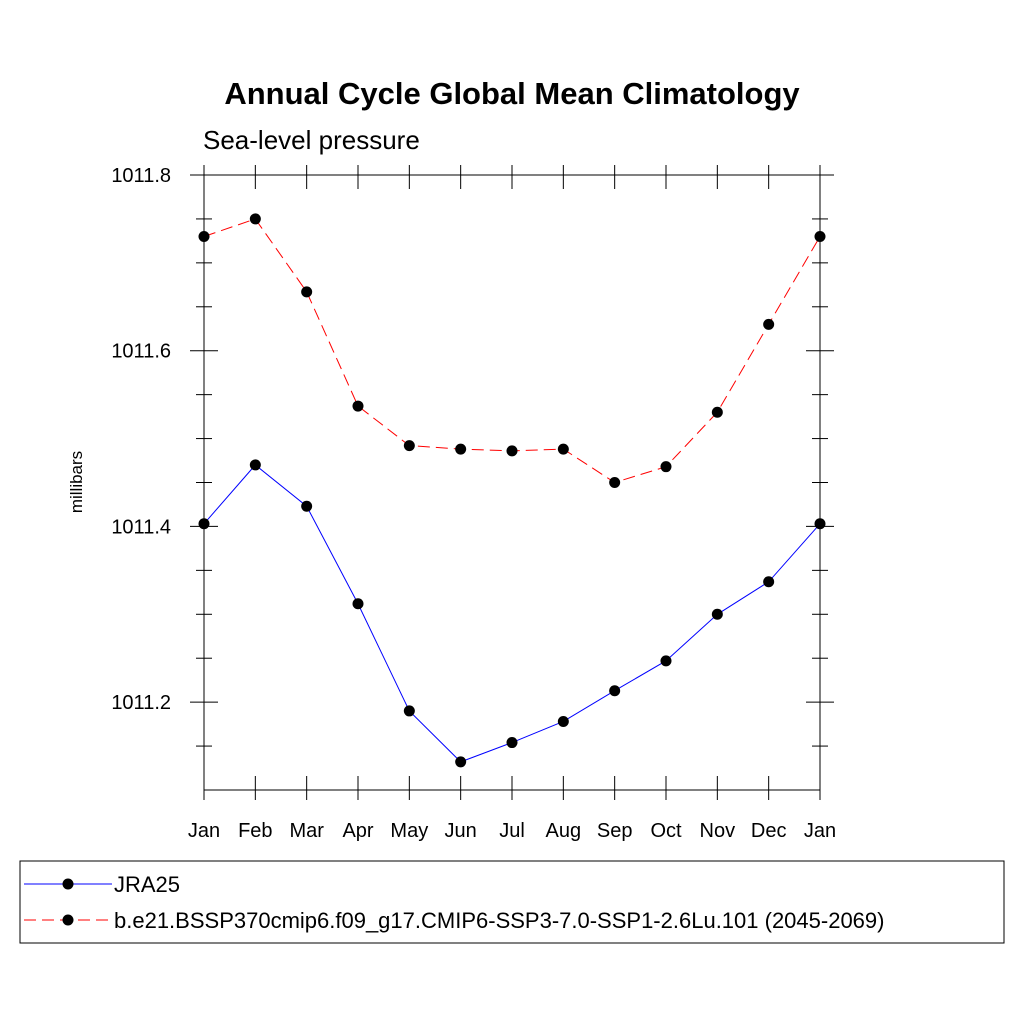  Describe the element at coordinates (564, 831) in the screenshot. I see `x-tick-label: Aug` at that location.